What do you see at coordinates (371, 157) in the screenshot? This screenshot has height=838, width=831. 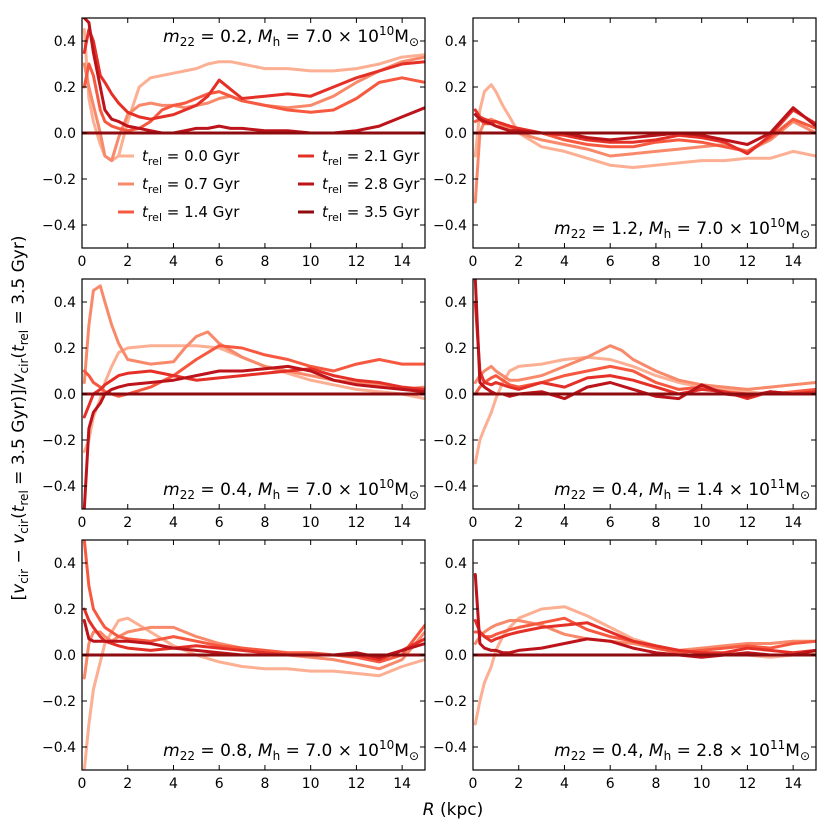 I see `legend-label: trel = 2.1 Gyr` at bounding box center [371, 157].